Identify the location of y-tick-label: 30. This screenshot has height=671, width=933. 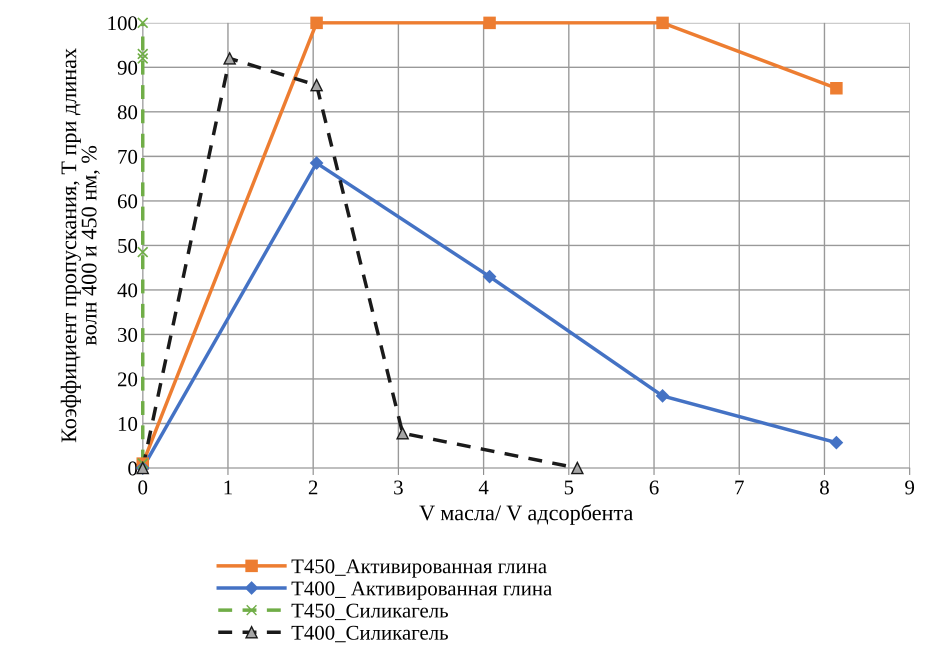
(128, 335).